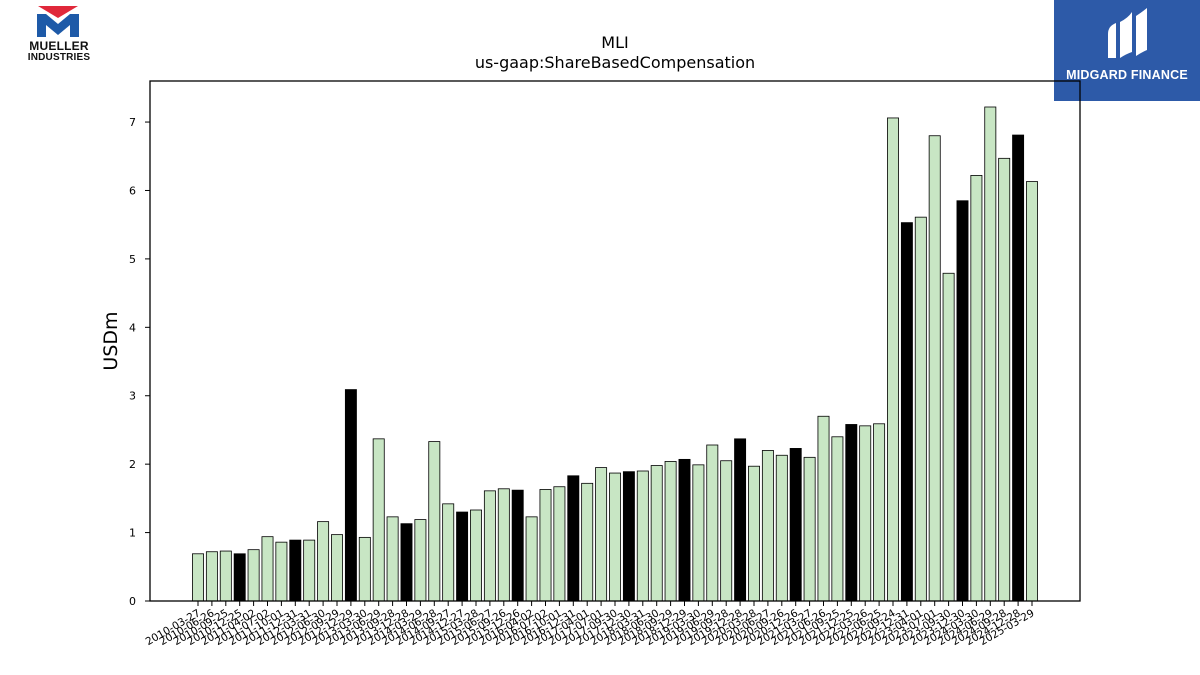 Image resolution: width=1200 pixels, height=675 pixels. What do you see at coordinates (132, 327) in the screenshot?
I see `y-tick-label: 4` at bounding box center [132, 327].